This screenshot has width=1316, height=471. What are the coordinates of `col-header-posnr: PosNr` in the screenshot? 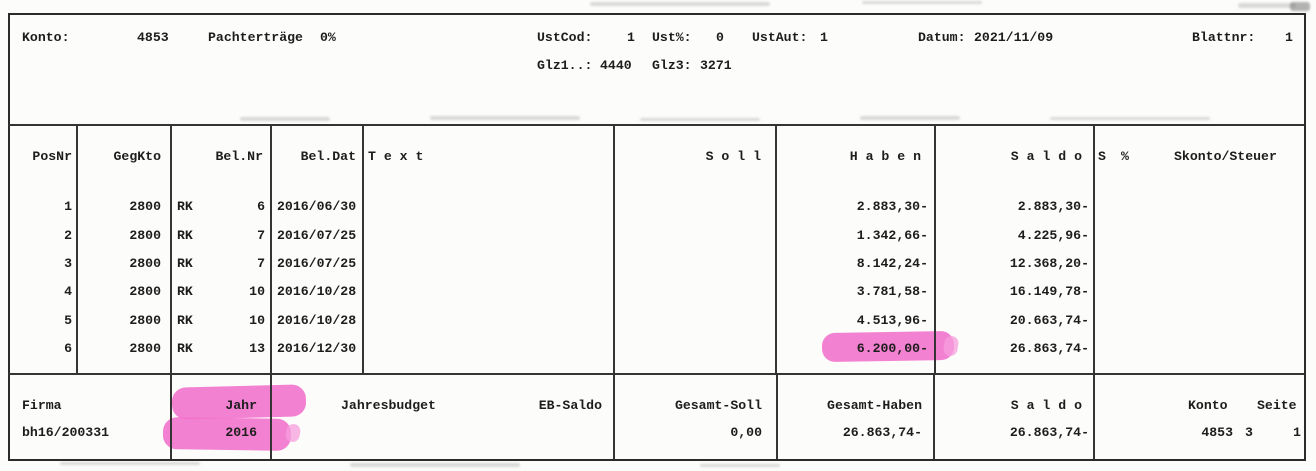 It's located at (52, 156).